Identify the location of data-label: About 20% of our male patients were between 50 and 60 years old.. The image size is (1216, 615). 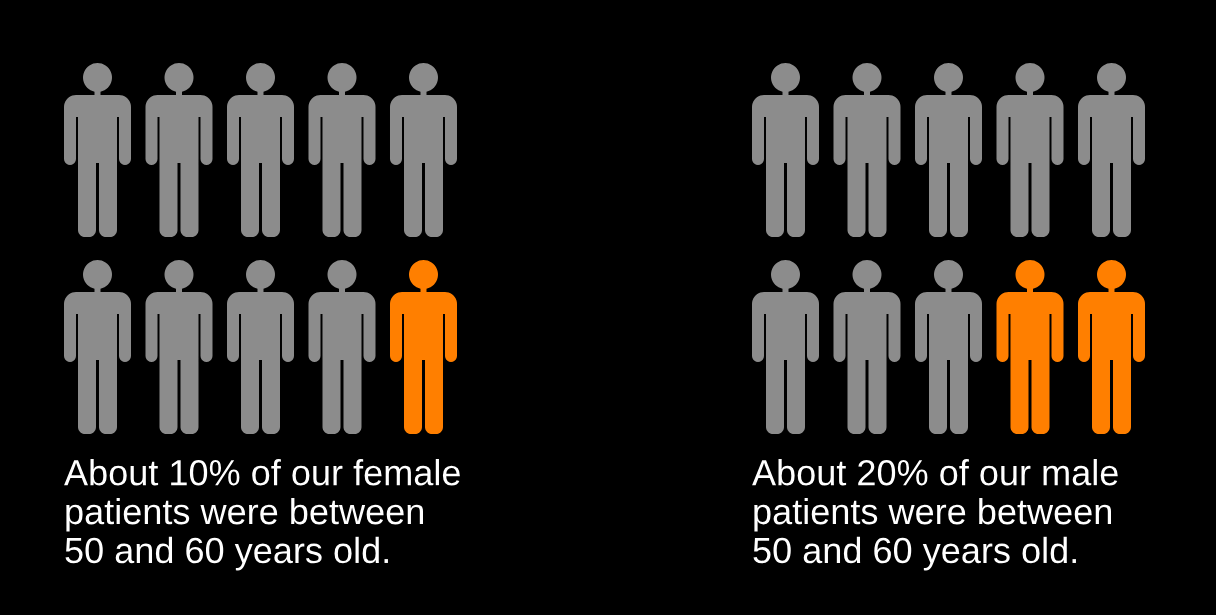
(935, 515).